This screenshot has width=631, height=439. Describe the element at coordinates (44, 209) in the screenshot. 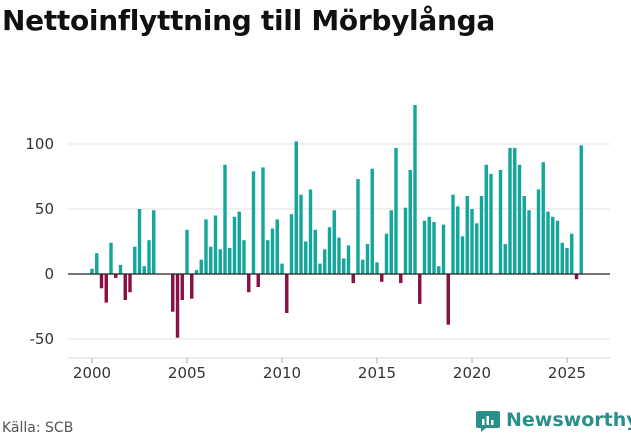

I see `y-tick-label: 50` at that location.